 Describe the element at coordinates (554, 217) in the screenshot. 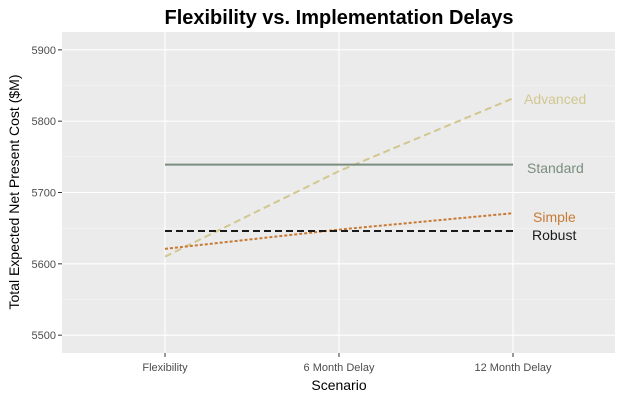

I see `series-label-simple: Simple` at that location.